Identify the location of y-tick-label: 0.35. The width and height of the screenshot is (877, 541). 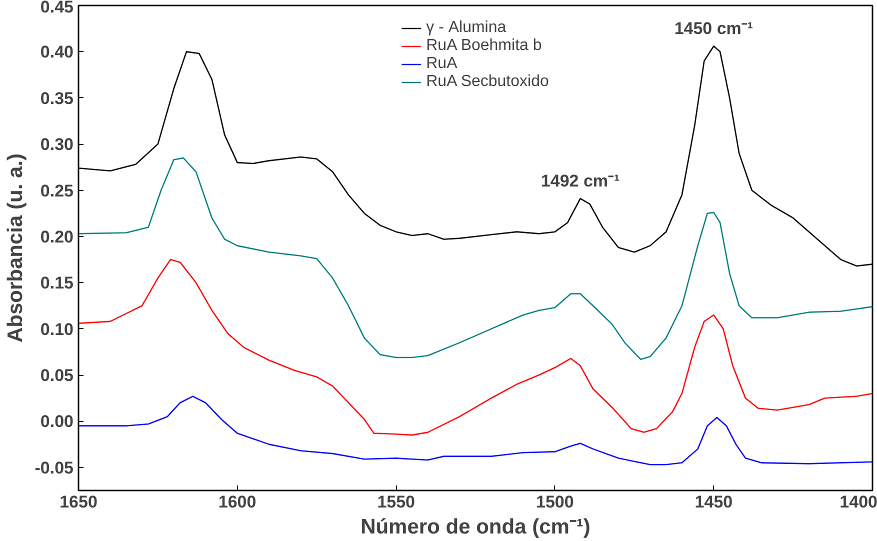
(57, 98).